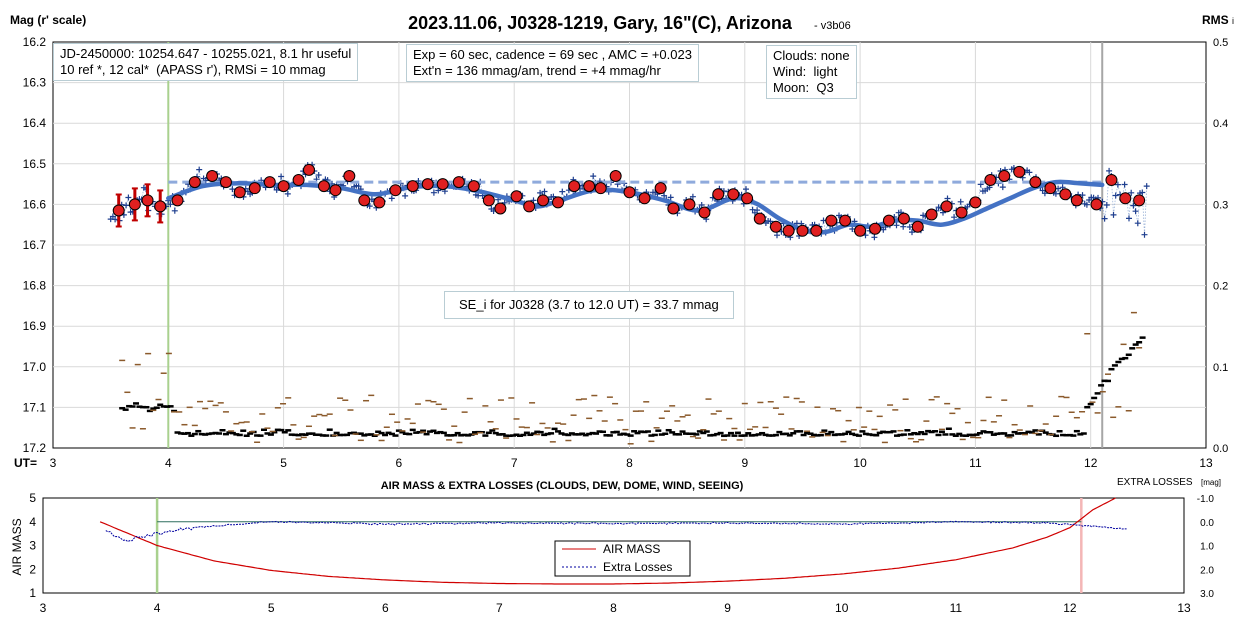 Image resolution: width=1249 pixels, height=623 pixels. I want to click on airmass-tick-label: 3, so click(32, 546).